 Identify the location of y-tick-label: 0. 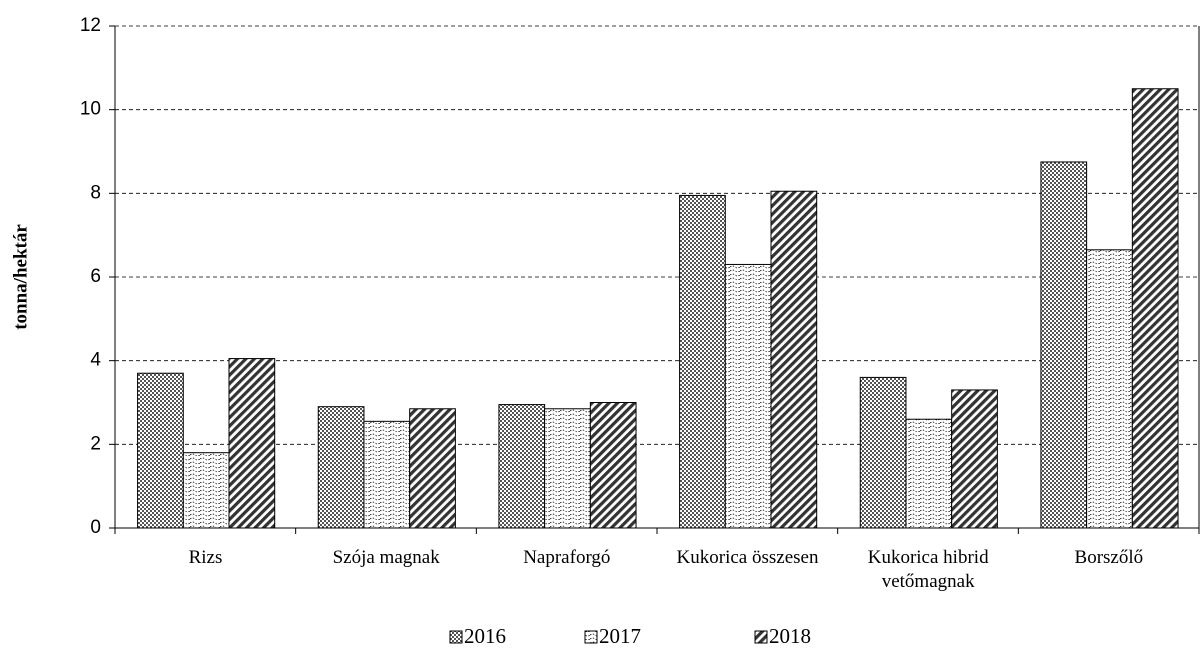
(95, 527).